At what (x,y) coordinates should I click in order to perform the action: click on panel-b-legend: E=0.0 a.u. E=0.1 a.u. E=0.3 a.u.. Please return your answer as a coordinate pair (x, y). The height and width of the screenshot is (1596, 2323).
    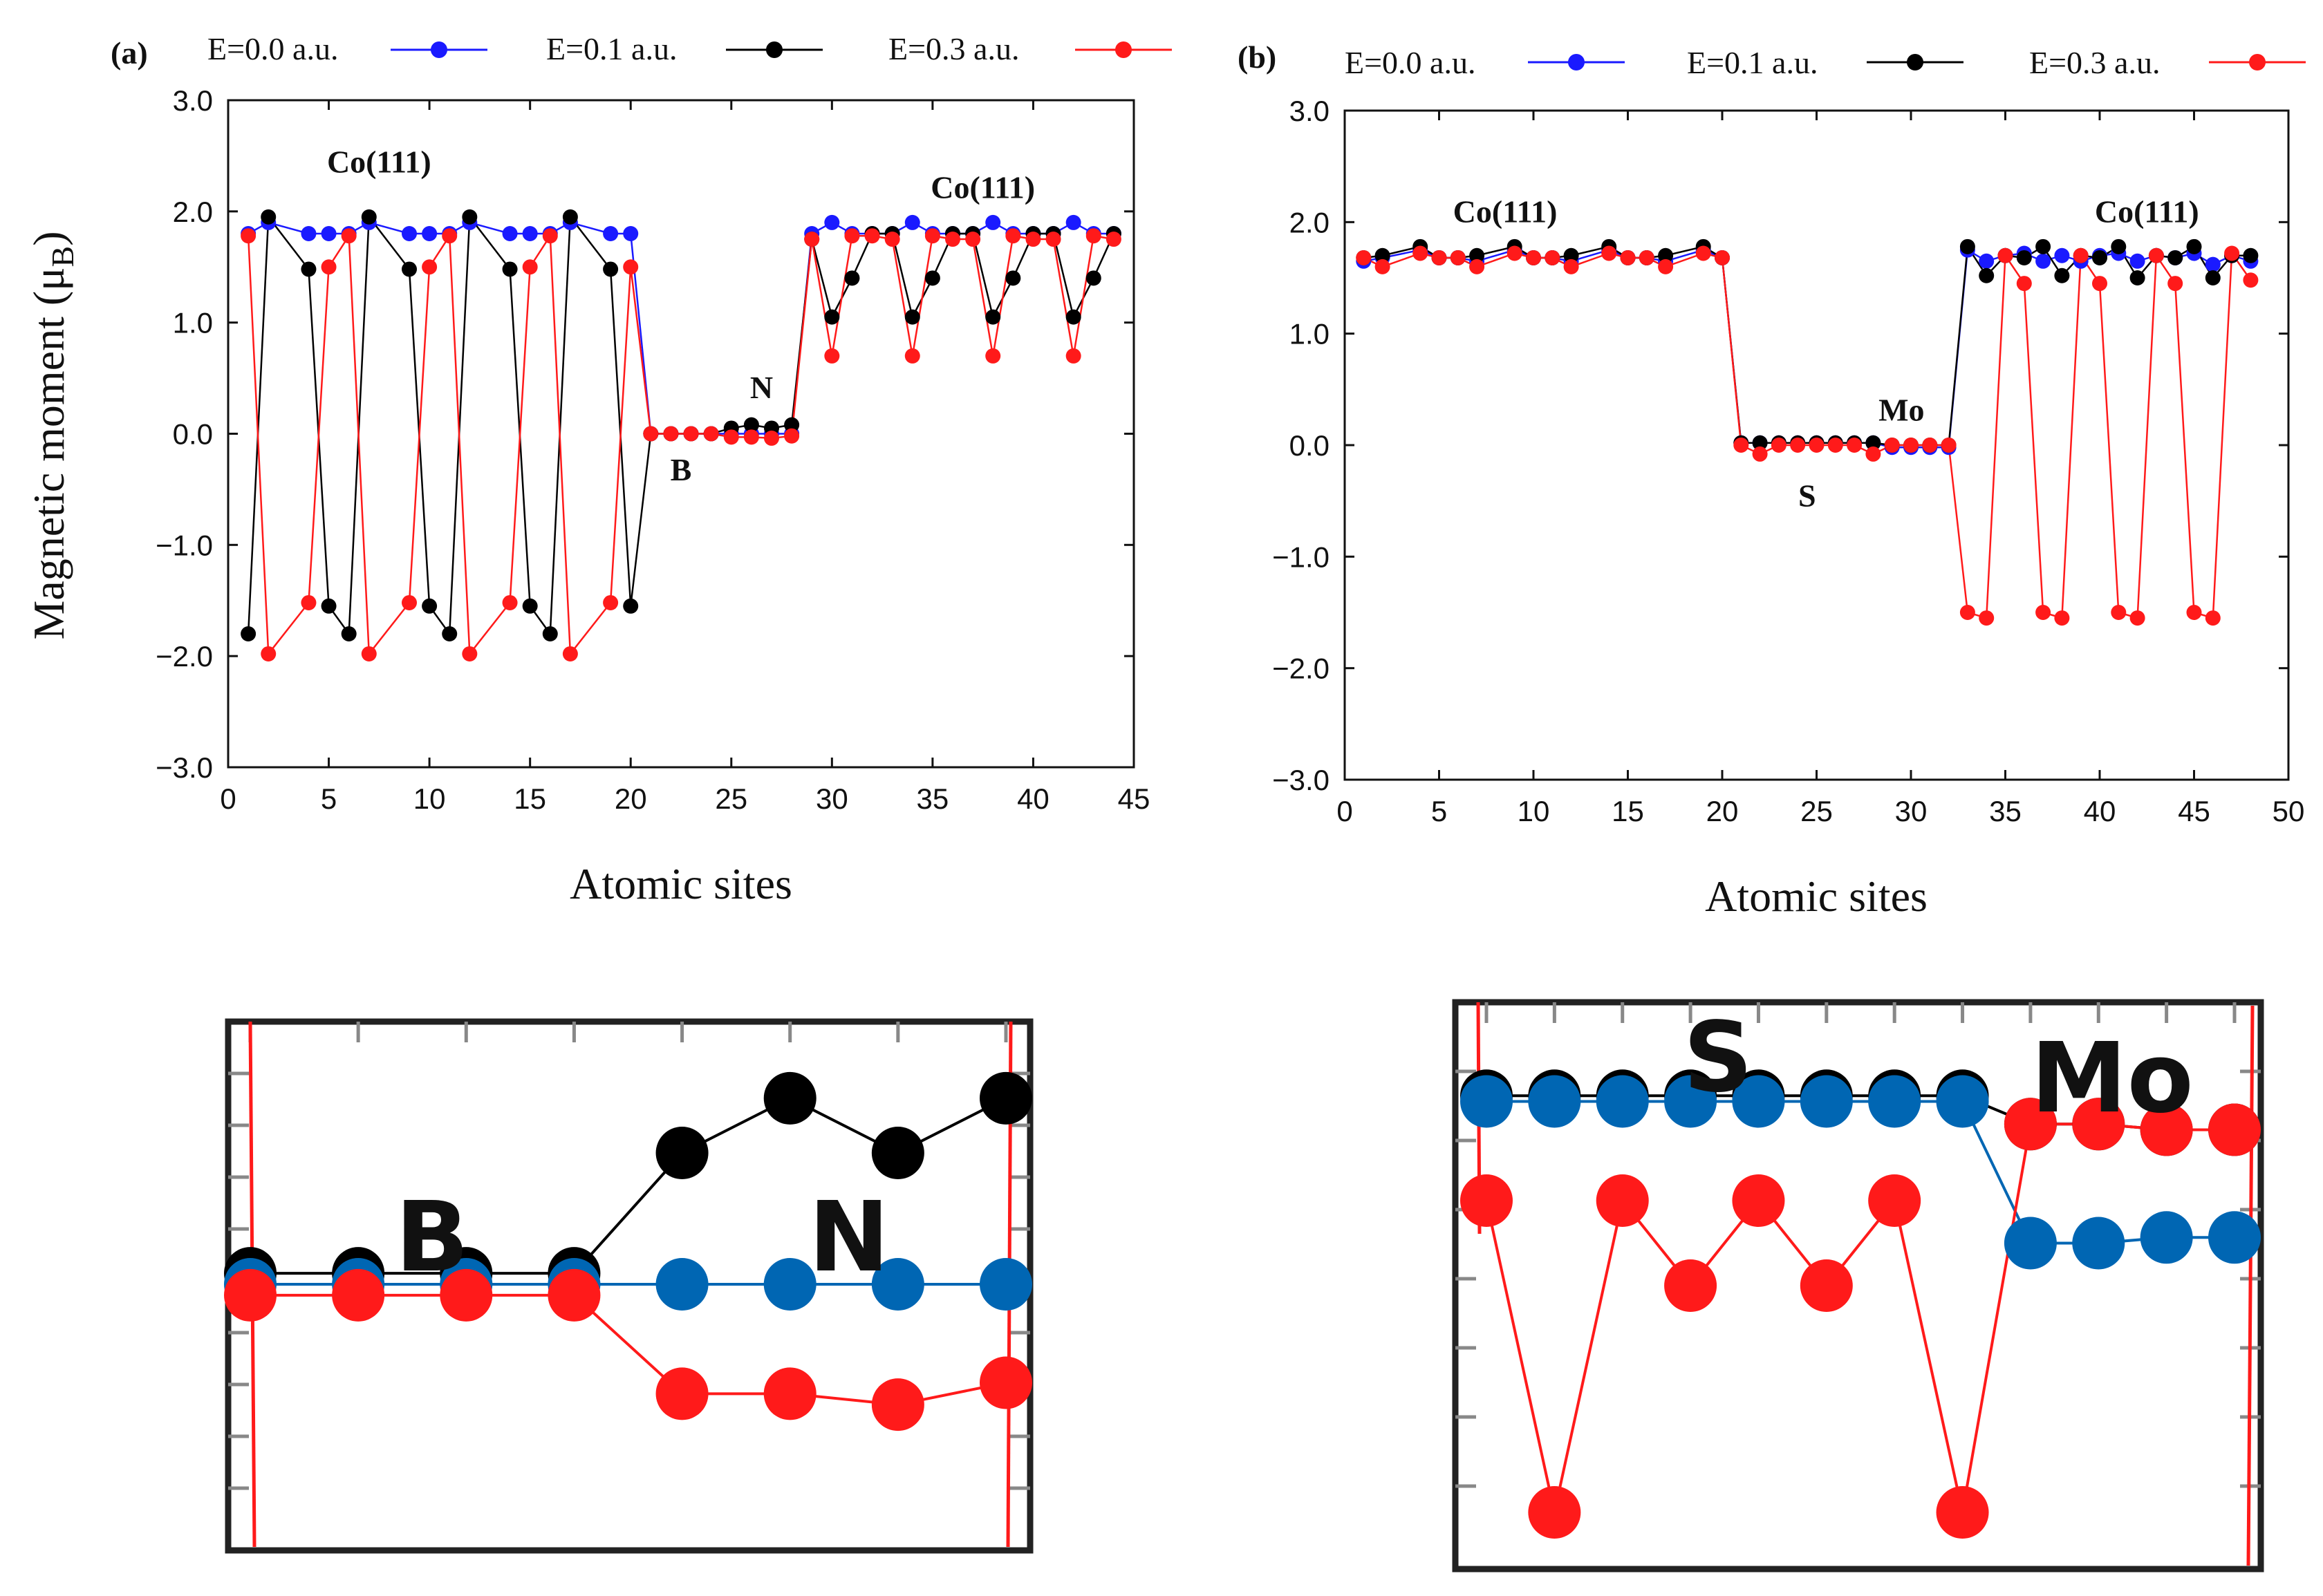
    Looking at the image, I should click on (1825, 62).